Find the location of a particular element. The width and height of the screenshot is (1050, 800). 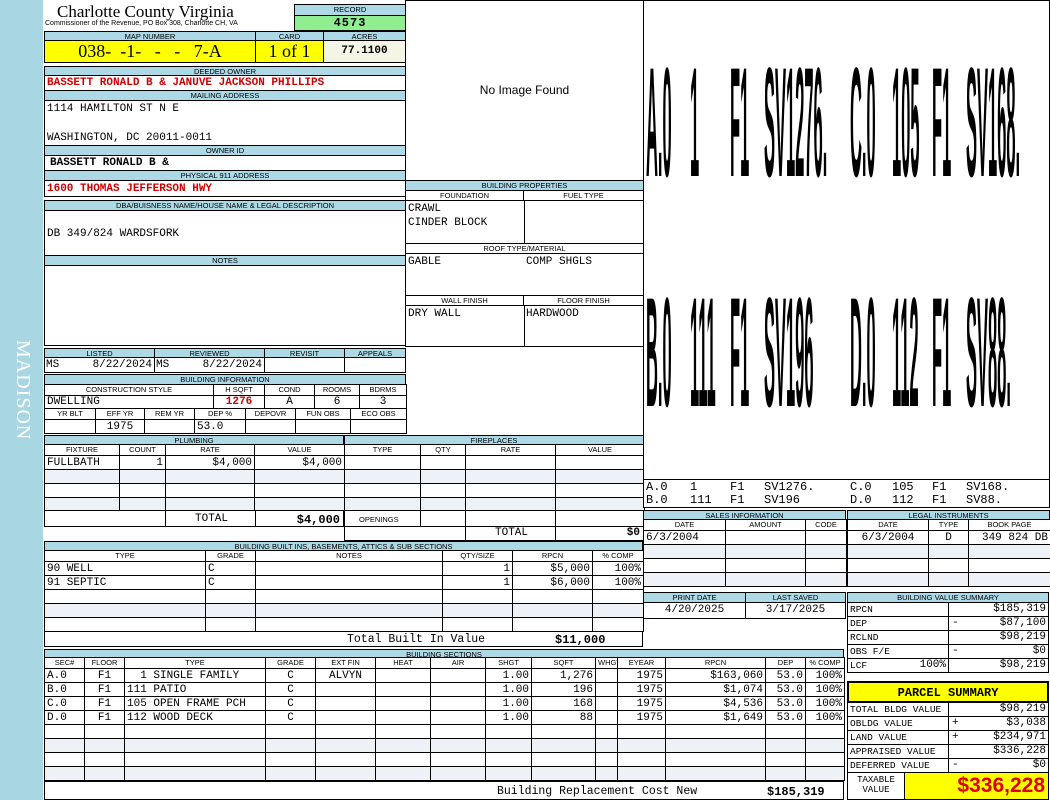

sketch-label: SV88. is located at coordinates (988, 352).